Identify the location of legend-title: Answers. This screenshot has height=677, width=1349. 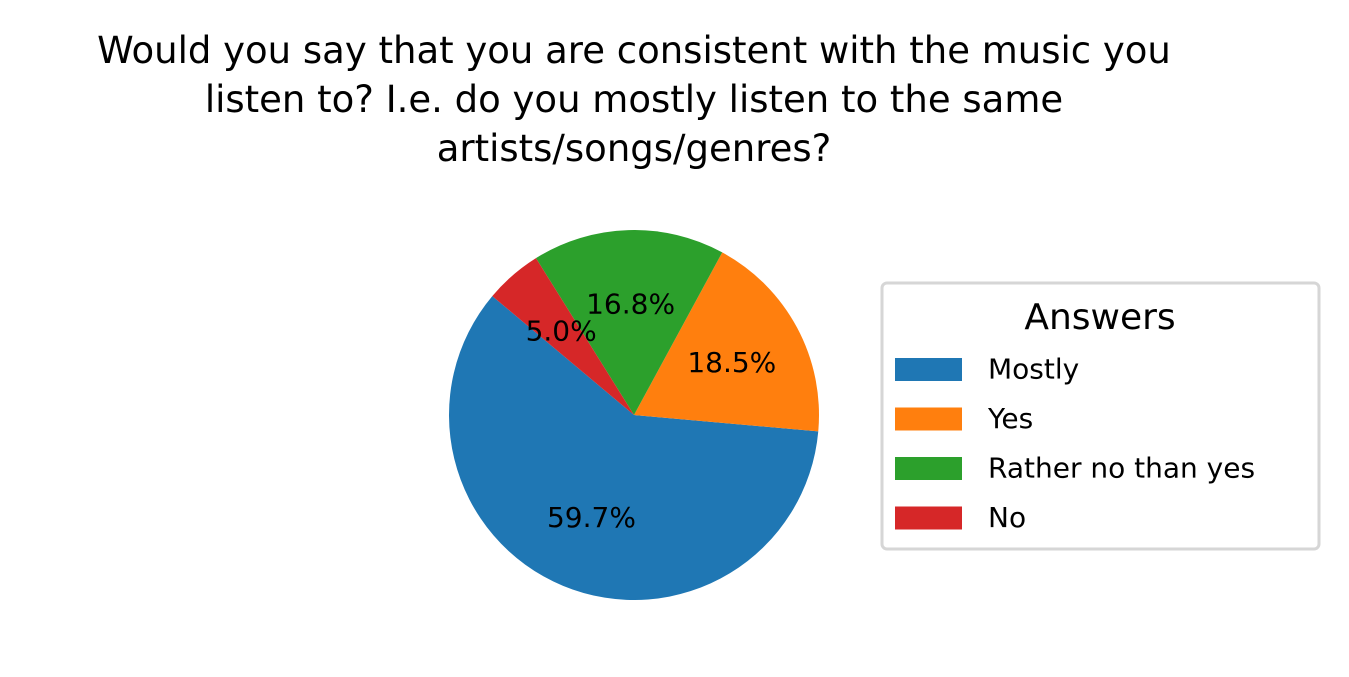
(1099, 317).